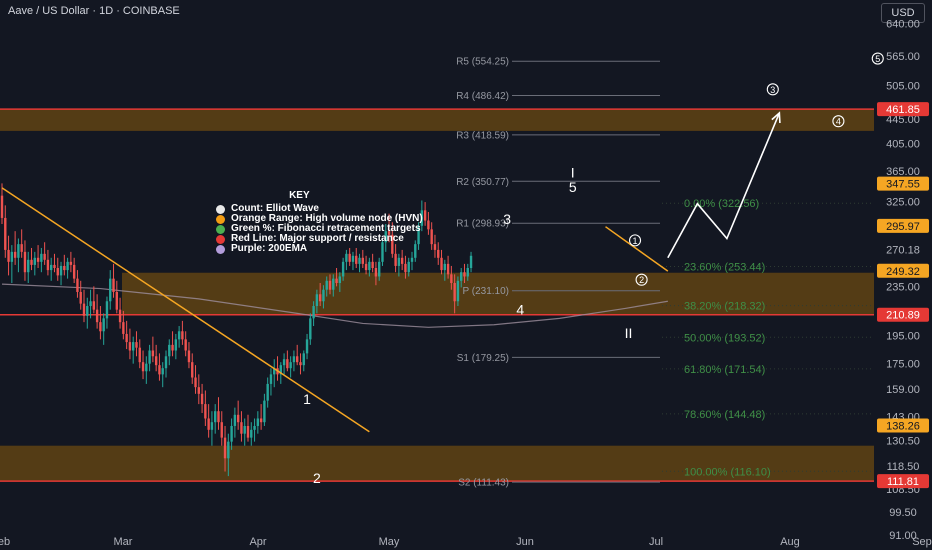 The image size is (932, 550). I want to click on circled-label: 1, so click(635, 241).